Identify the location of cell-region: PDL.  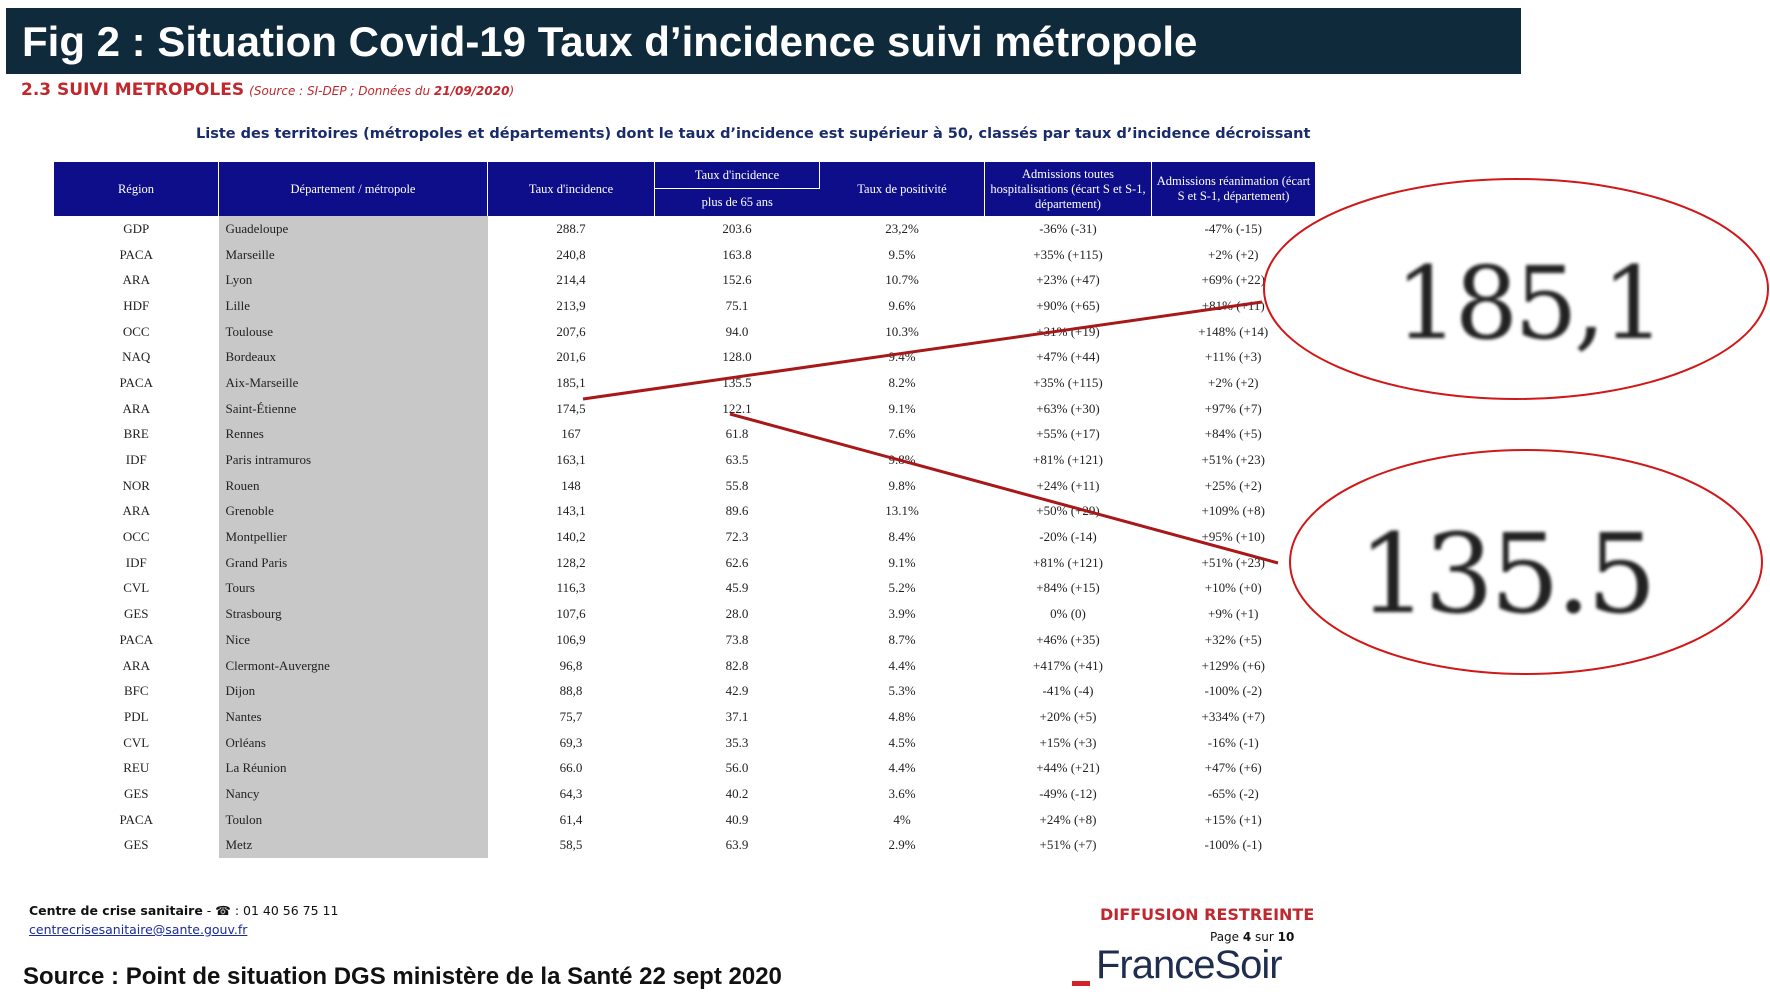
(136, 716).